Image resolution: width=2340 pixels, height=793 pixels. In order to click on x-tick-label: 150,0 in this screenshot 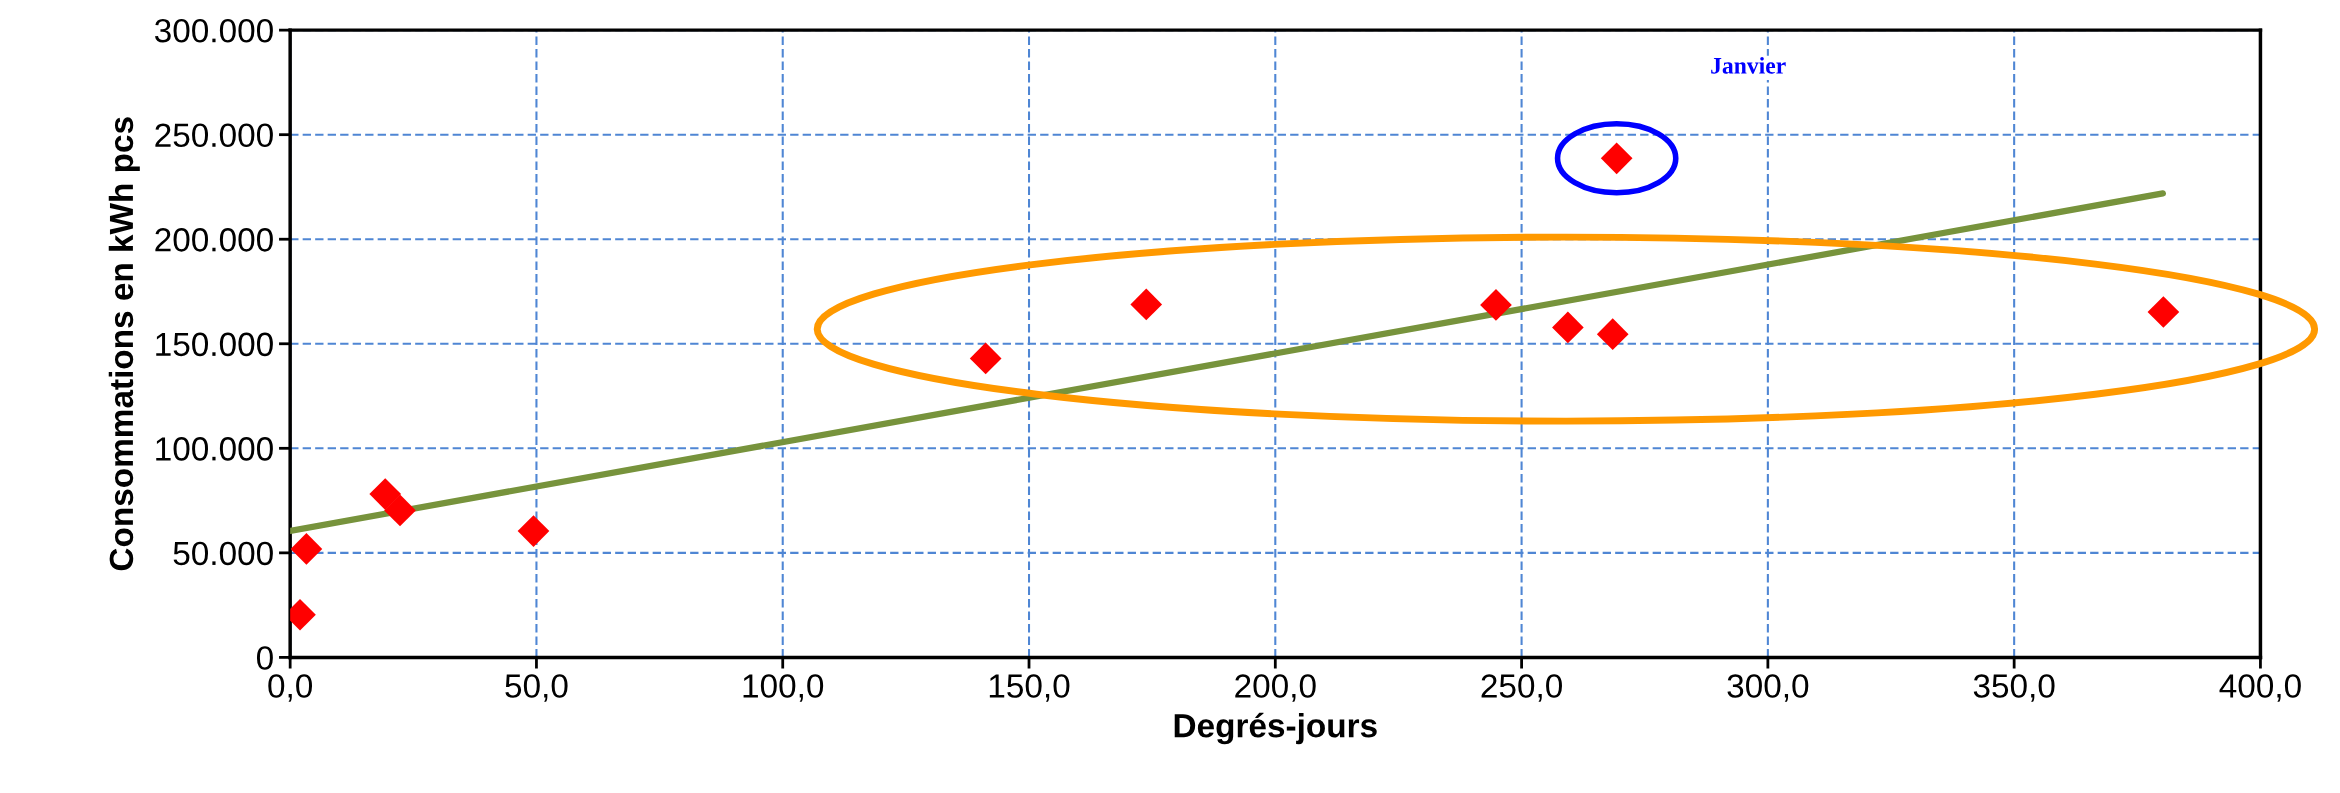, I will do `click(1029, 688)`.